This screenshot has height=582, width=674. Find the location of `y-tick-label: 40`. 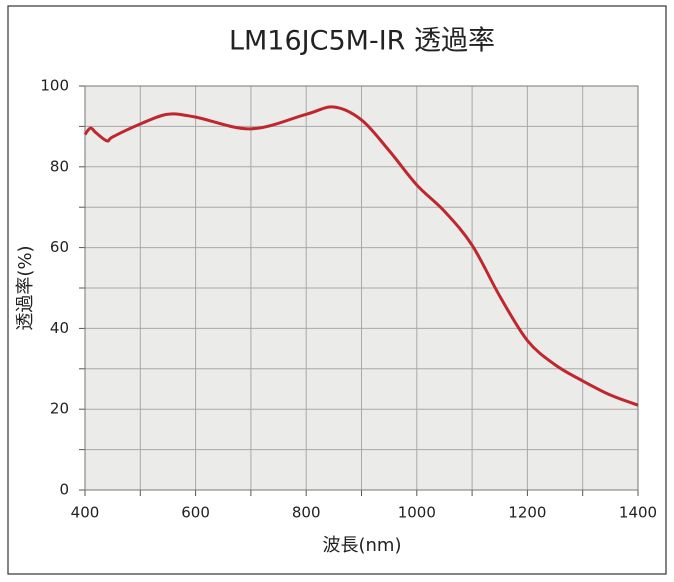

y-tick-label: 40 is located at coordinates (59, 328).